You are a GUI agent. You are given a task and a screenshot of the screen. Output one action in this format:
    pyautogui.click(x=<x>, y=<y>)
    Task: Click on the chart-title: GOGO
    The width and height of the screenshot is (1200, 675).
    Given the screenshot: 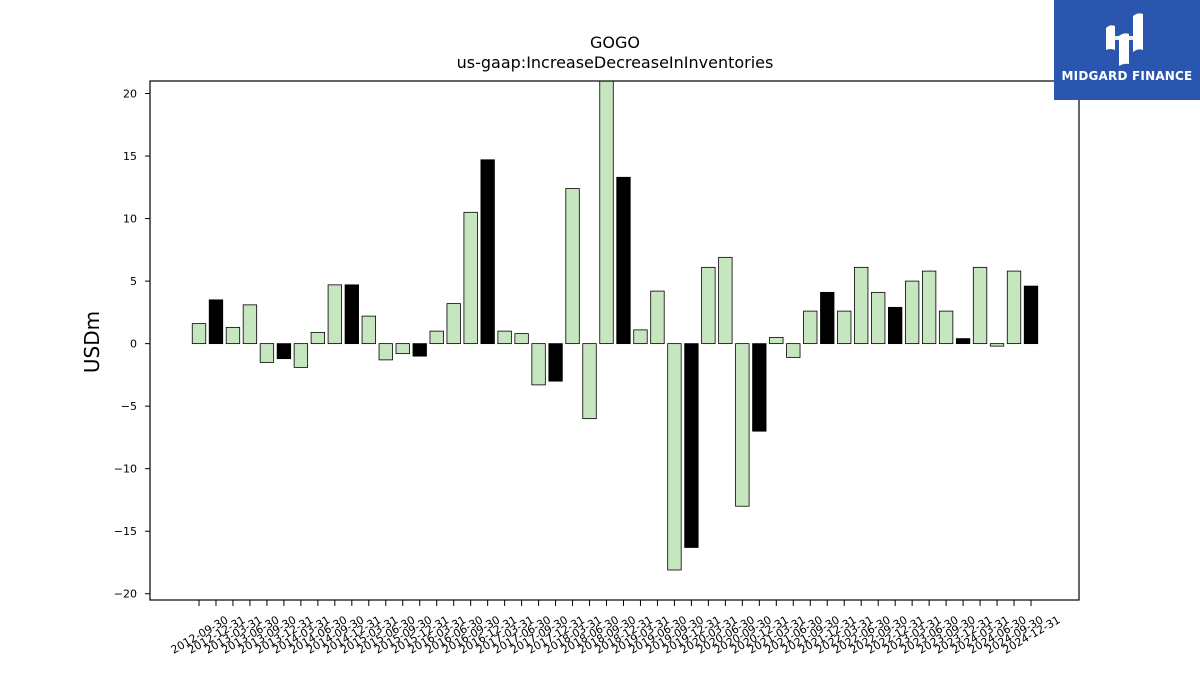 What is the action you would take?
    pyautogui.click(x=615, y=42)
    